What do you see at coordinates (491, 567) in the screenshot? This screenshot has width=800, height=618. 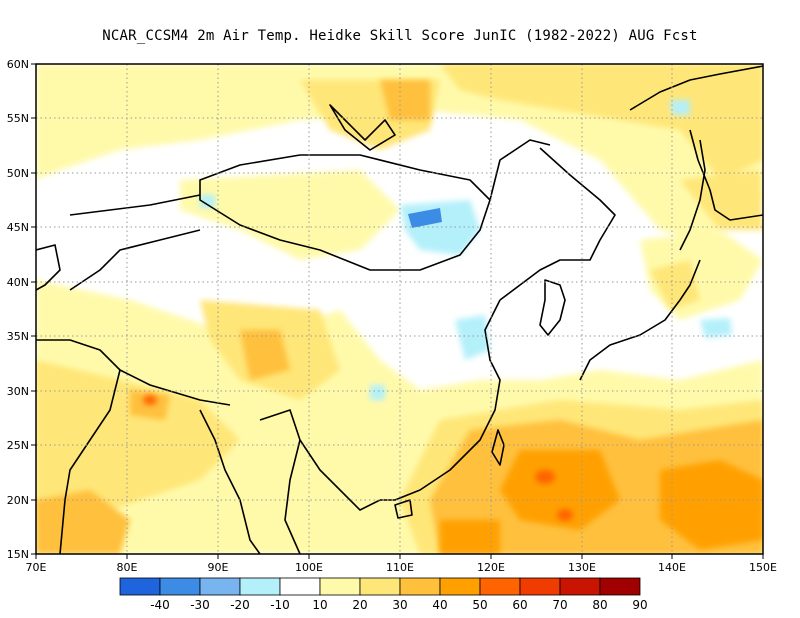 I see `lon-tick-label: 120E` at bounding box center [491, 567].